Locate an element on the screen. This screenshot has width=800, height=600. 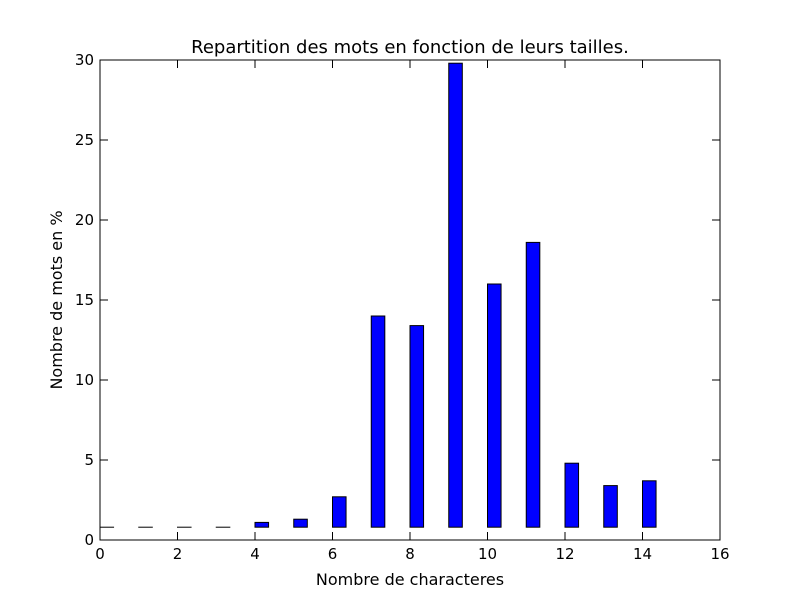
x-tick-label-10: 10 is located at coordinates (487, 554).